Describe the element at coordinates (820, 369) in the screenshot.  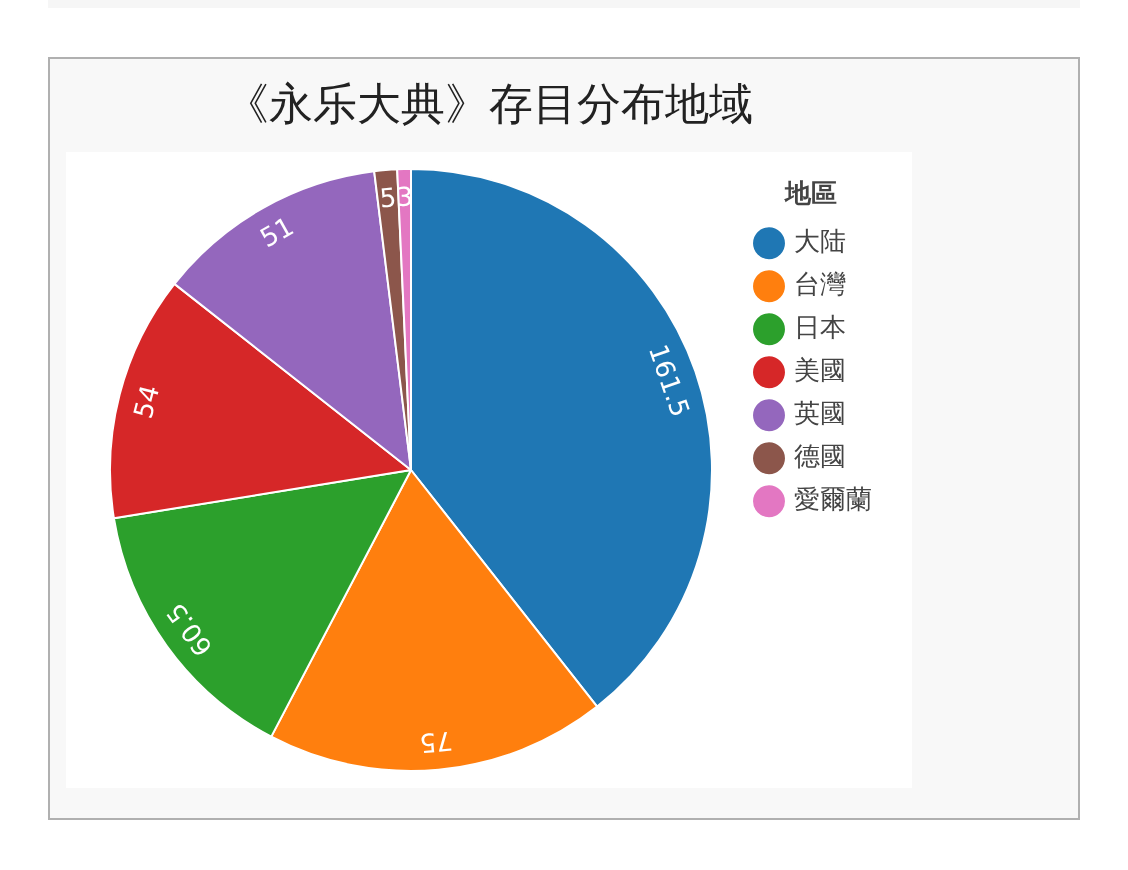
I see `legend-label: 美國` at that location.